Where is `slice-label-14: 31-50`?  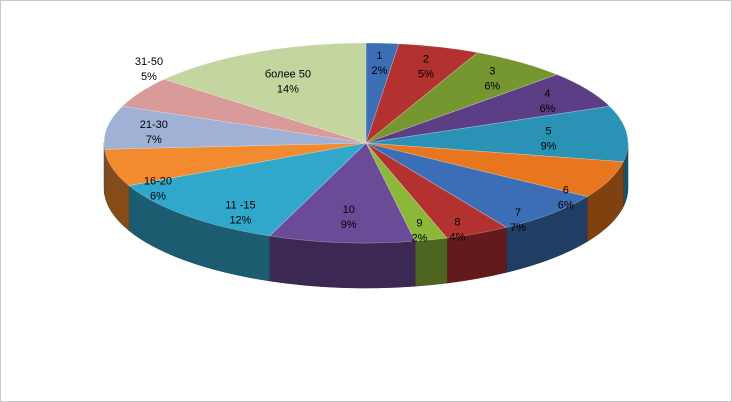 slice-label-14: 31-50 is located at coordinates (149, 62).